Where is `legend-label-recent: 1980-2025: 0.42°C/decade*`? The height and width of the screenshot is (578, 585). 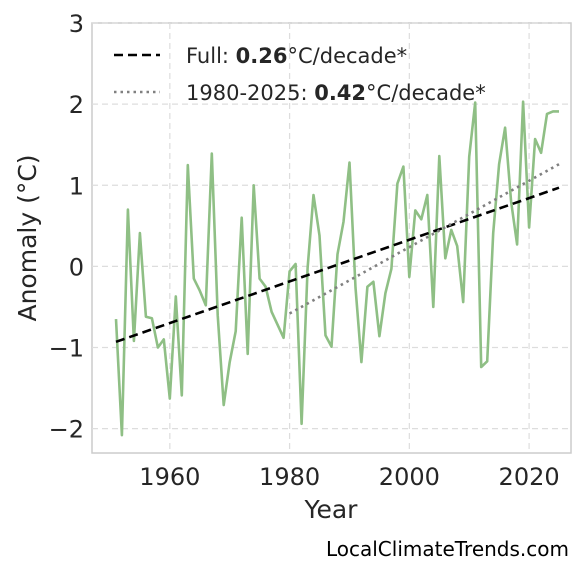 legend-label-recent: 1980-2025: 0.42°C/decade* is located at coordinates (336, 93).